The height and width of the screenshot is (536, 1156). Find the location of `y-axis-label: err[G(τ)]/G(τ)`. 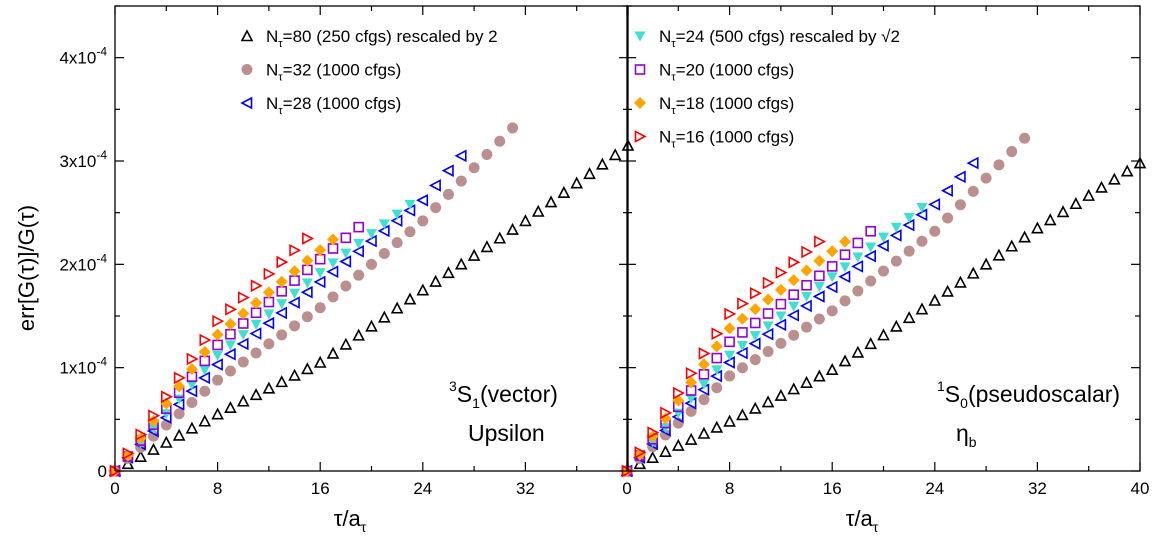

y-axis-label: err[G(τ)]/G(τ) is located at coordinates (26, 268).